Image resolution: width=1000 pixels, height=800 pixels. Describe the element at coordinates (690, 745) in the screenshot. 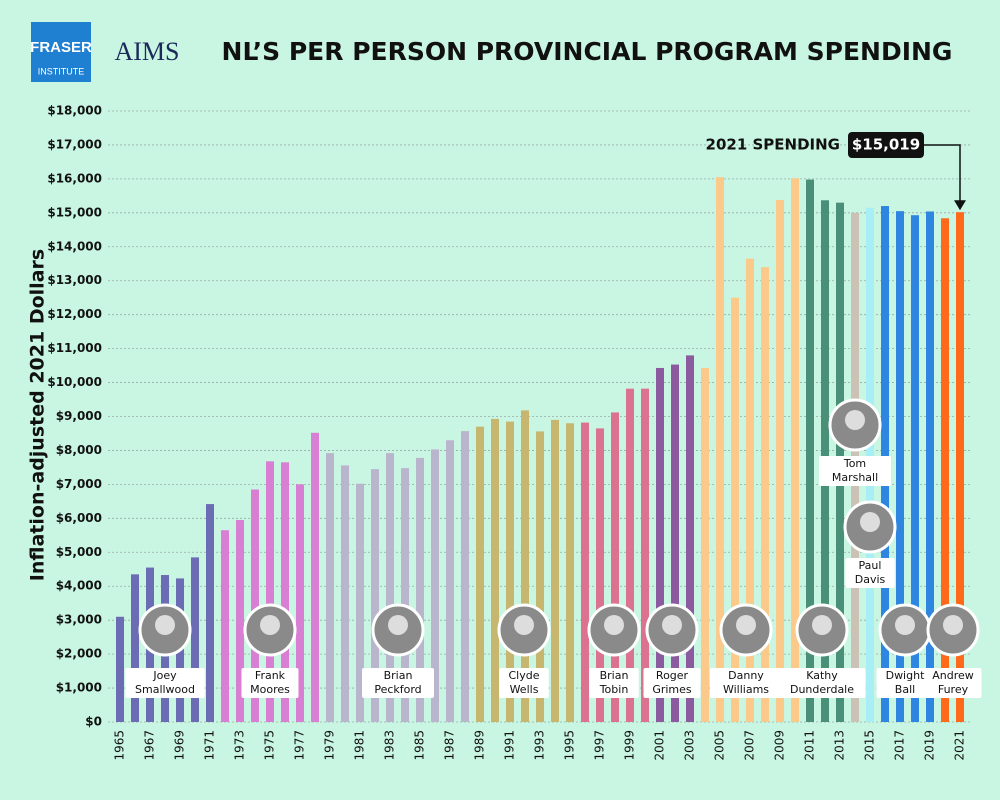

I see `x-tick-label: 2003` at that location.